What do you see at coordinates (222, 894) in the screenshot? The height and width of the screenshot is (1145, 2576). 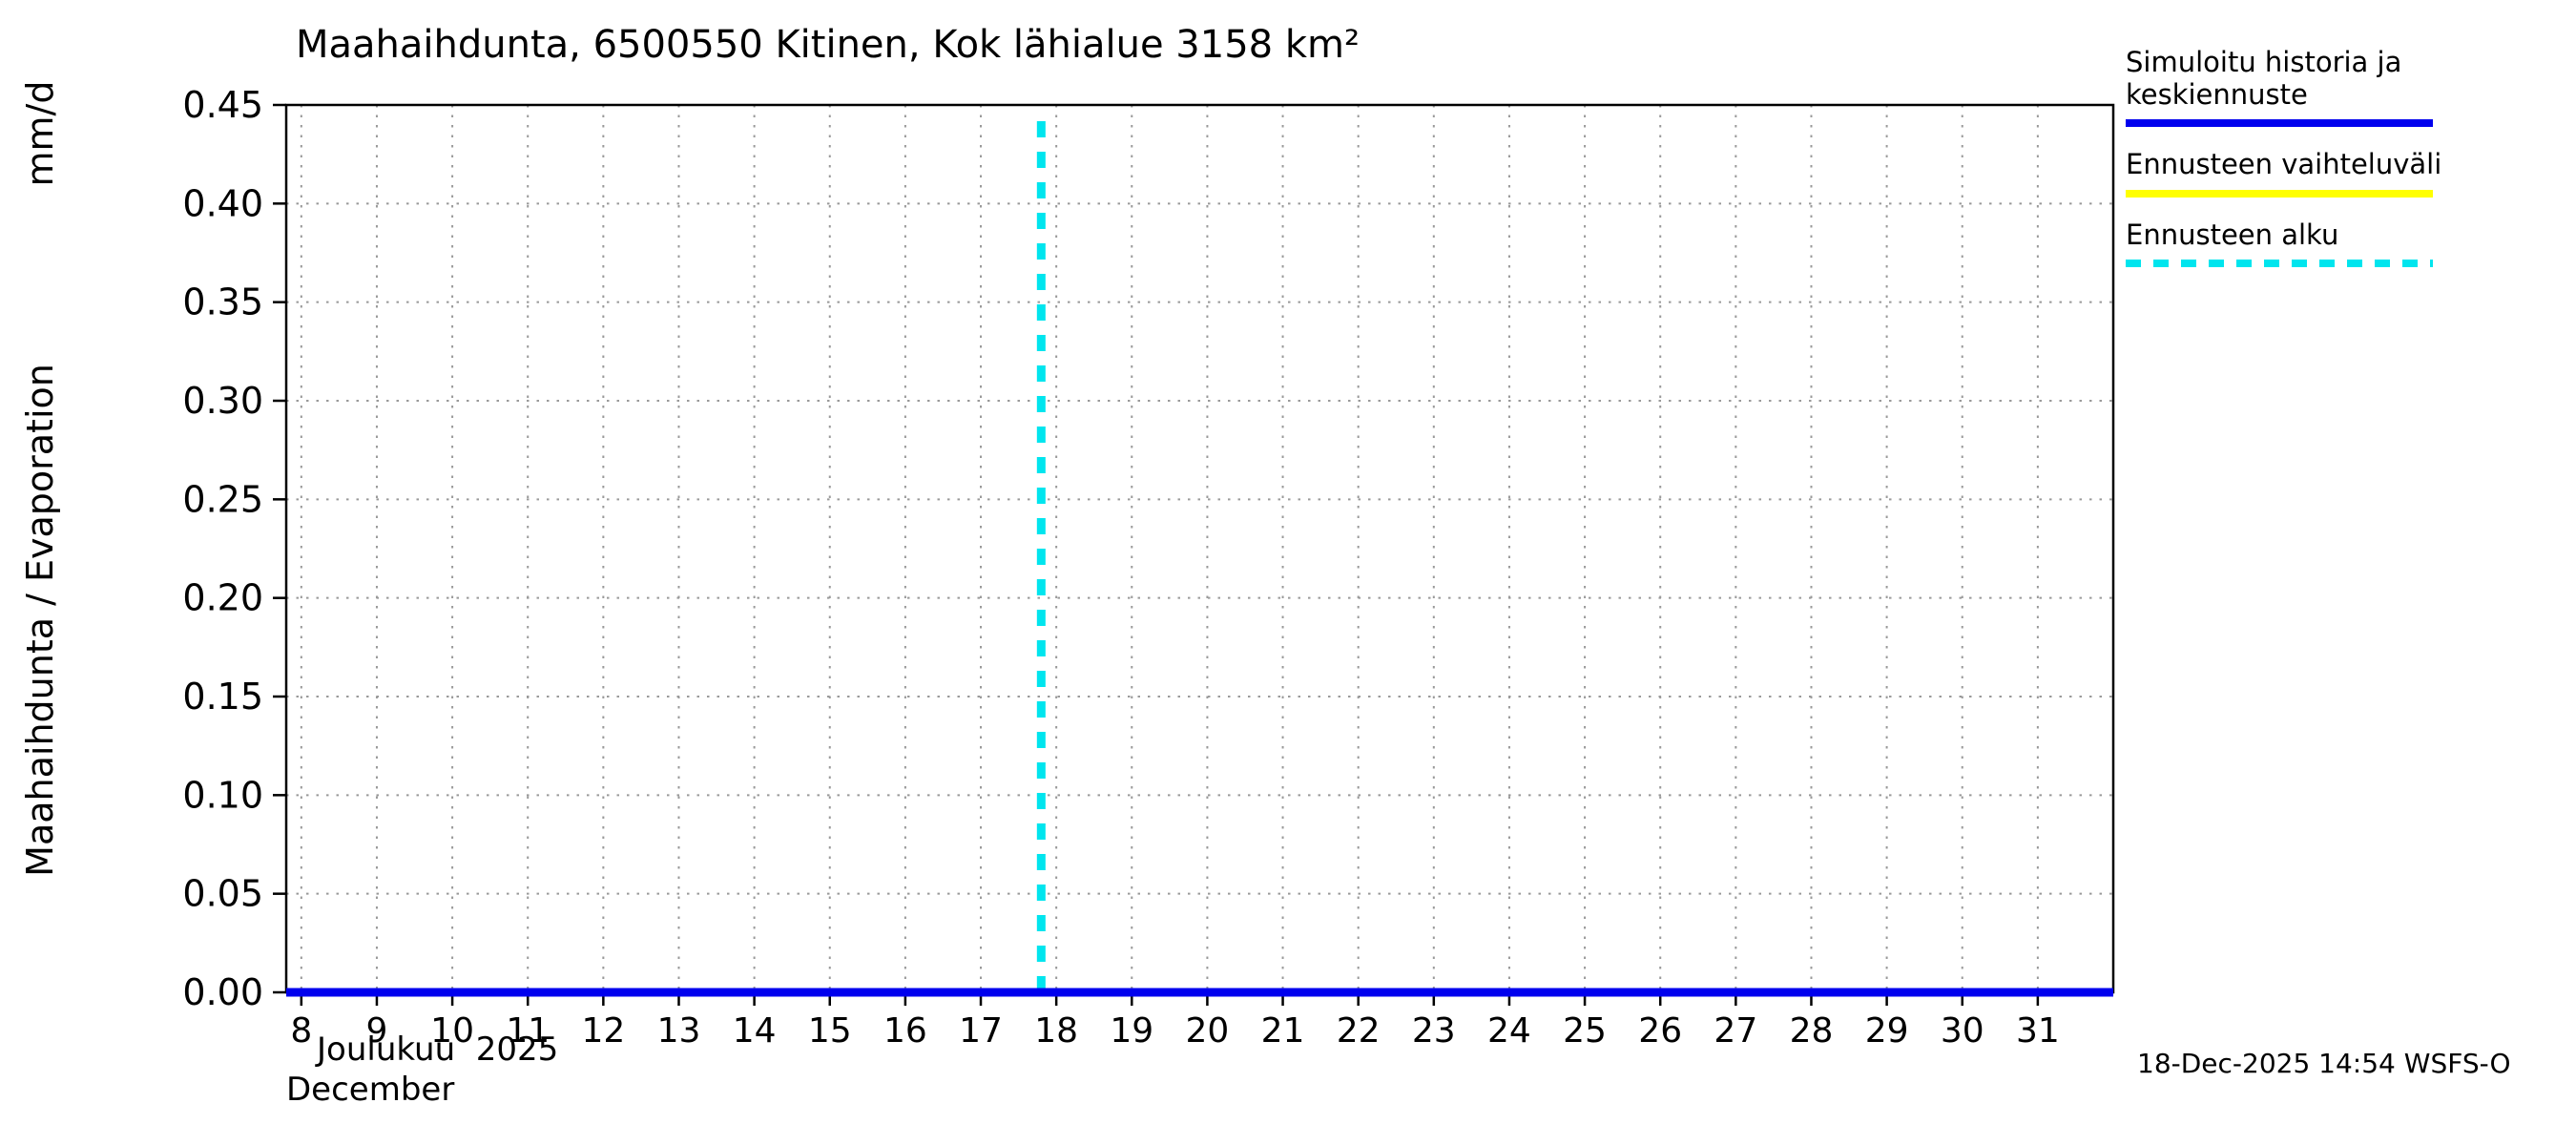 I see `y-tick-label: 0.05` at bounding box center [222, 894].